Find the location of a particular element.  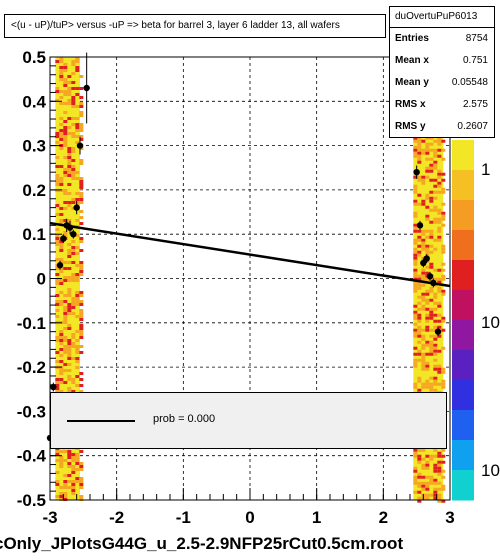

stats-row-rms-x: RMS x 2.575 is located at coordinates (442, 105).